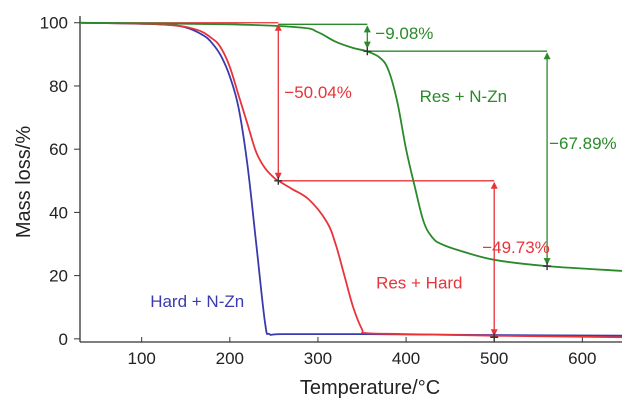 The width and height of the screenshot is (627, 400). I want to click on y-tick-label-1: 20, so click(58, 276).